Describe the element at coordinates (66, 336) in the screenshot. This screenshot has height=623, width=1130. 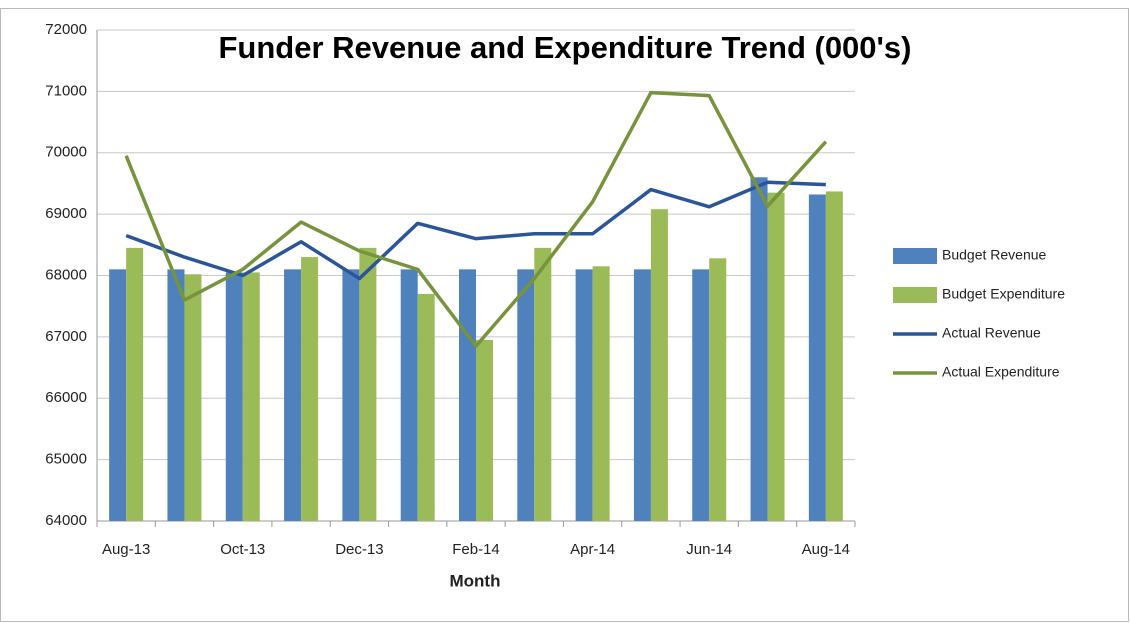
I see `y-tick-label: 67000` at that location.